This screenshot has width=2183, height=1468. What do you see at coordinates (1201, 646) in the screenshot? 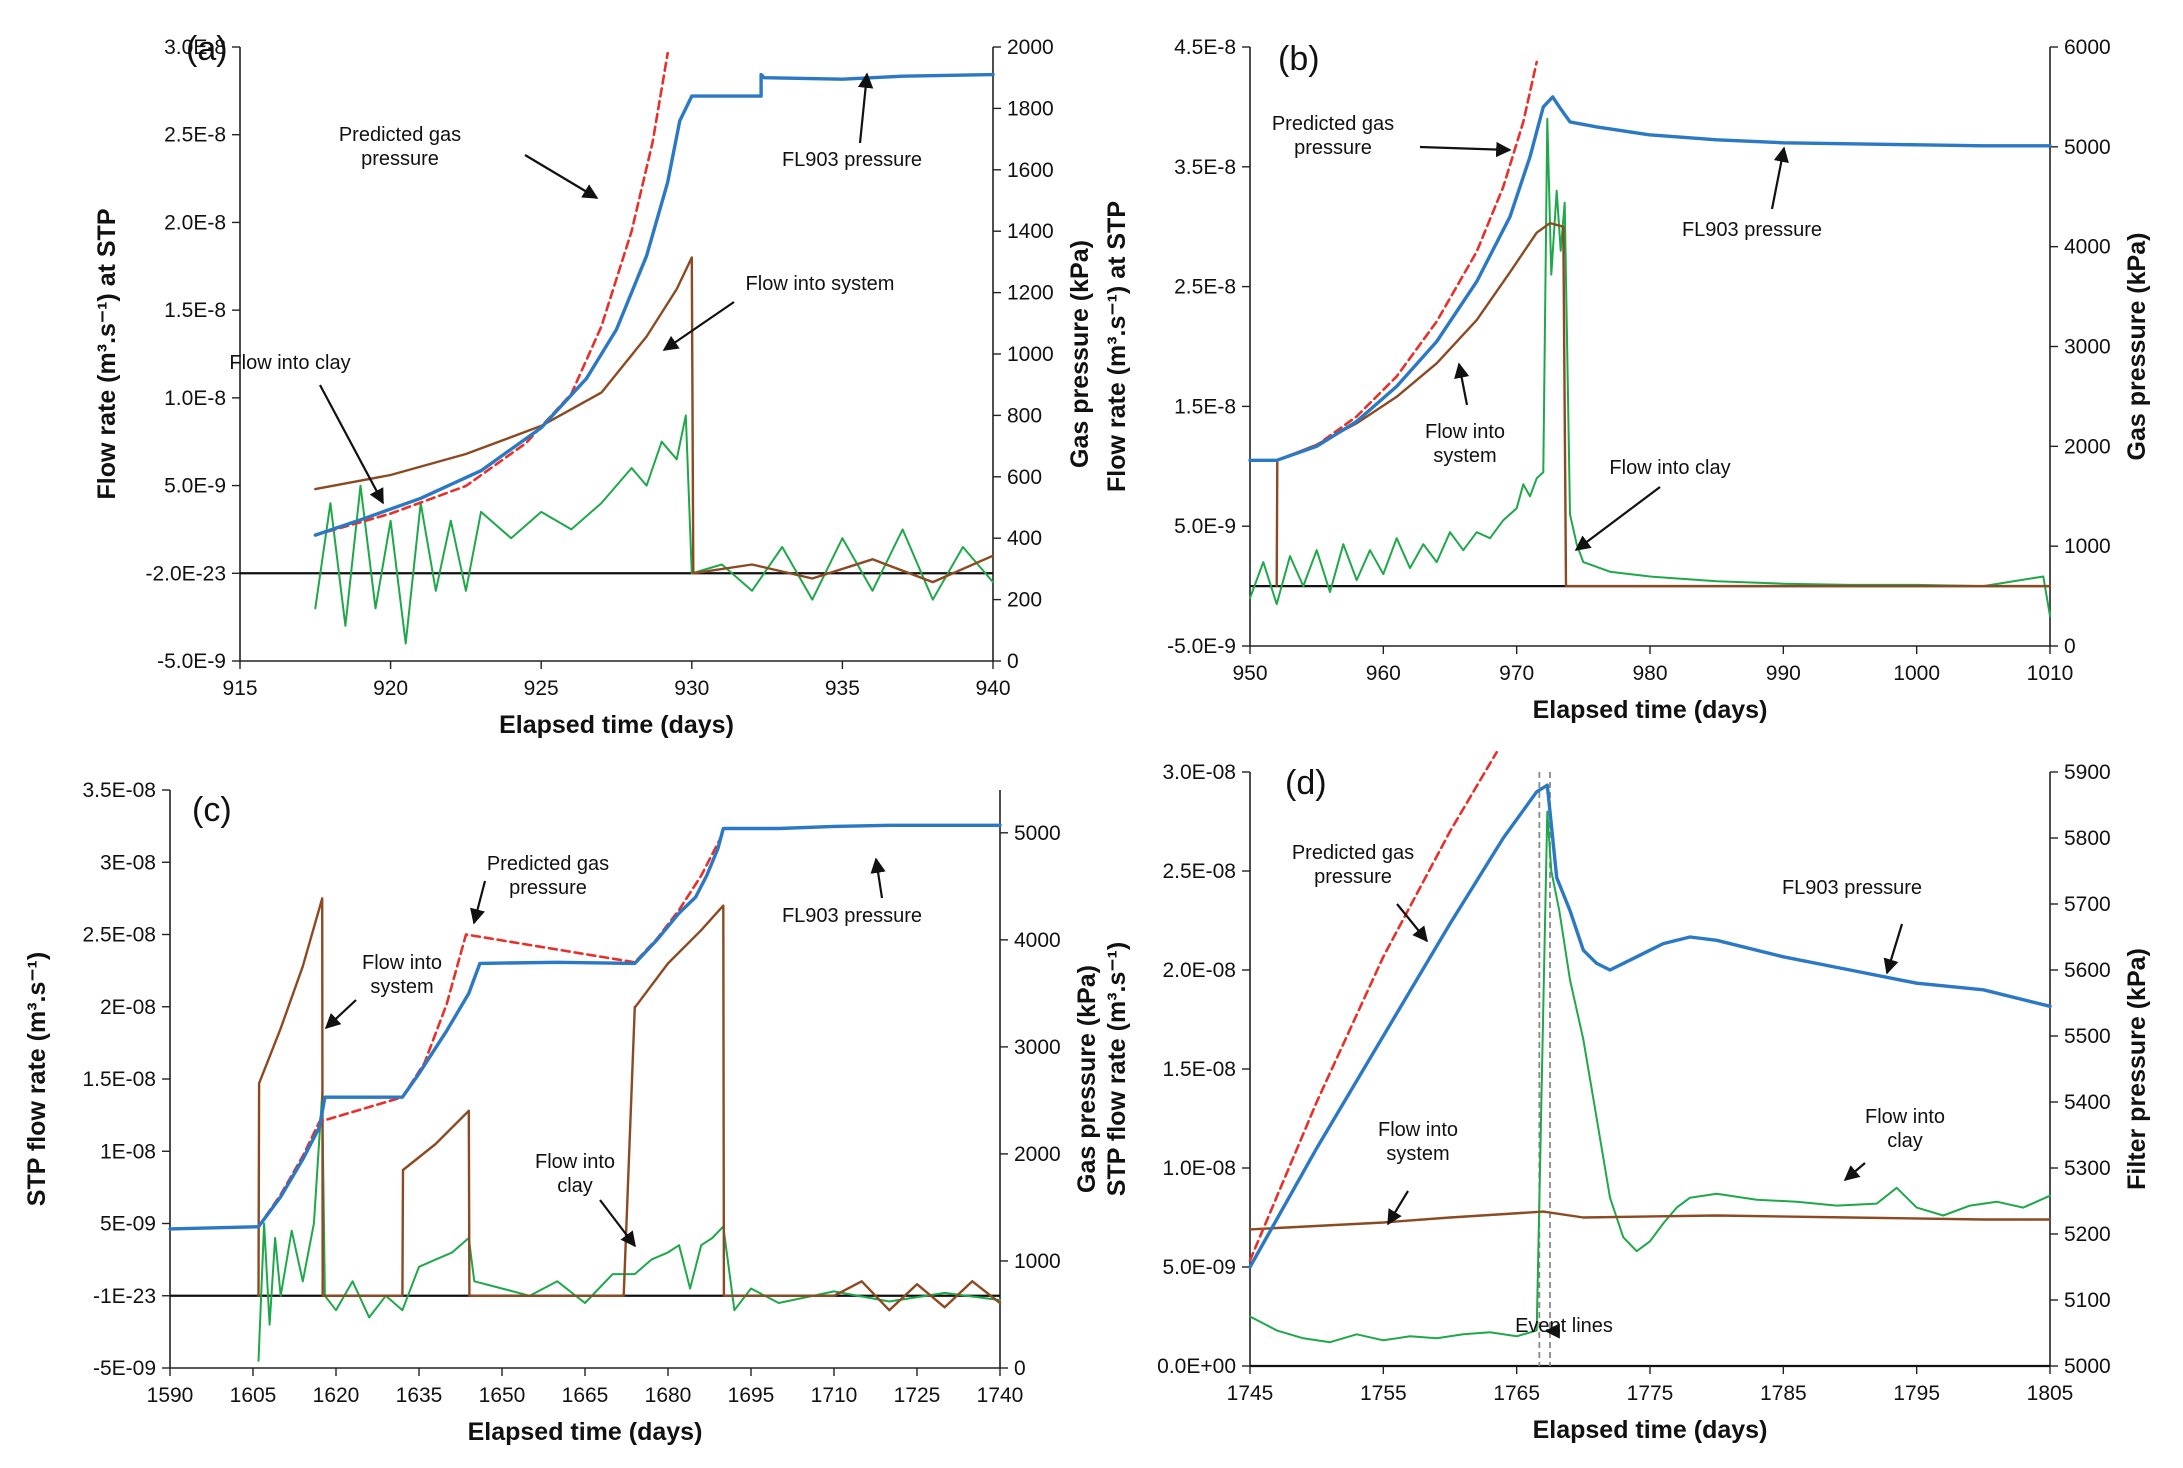
I see `y-tick-label: -5.0E-9` at bounding box center [1201, 646].